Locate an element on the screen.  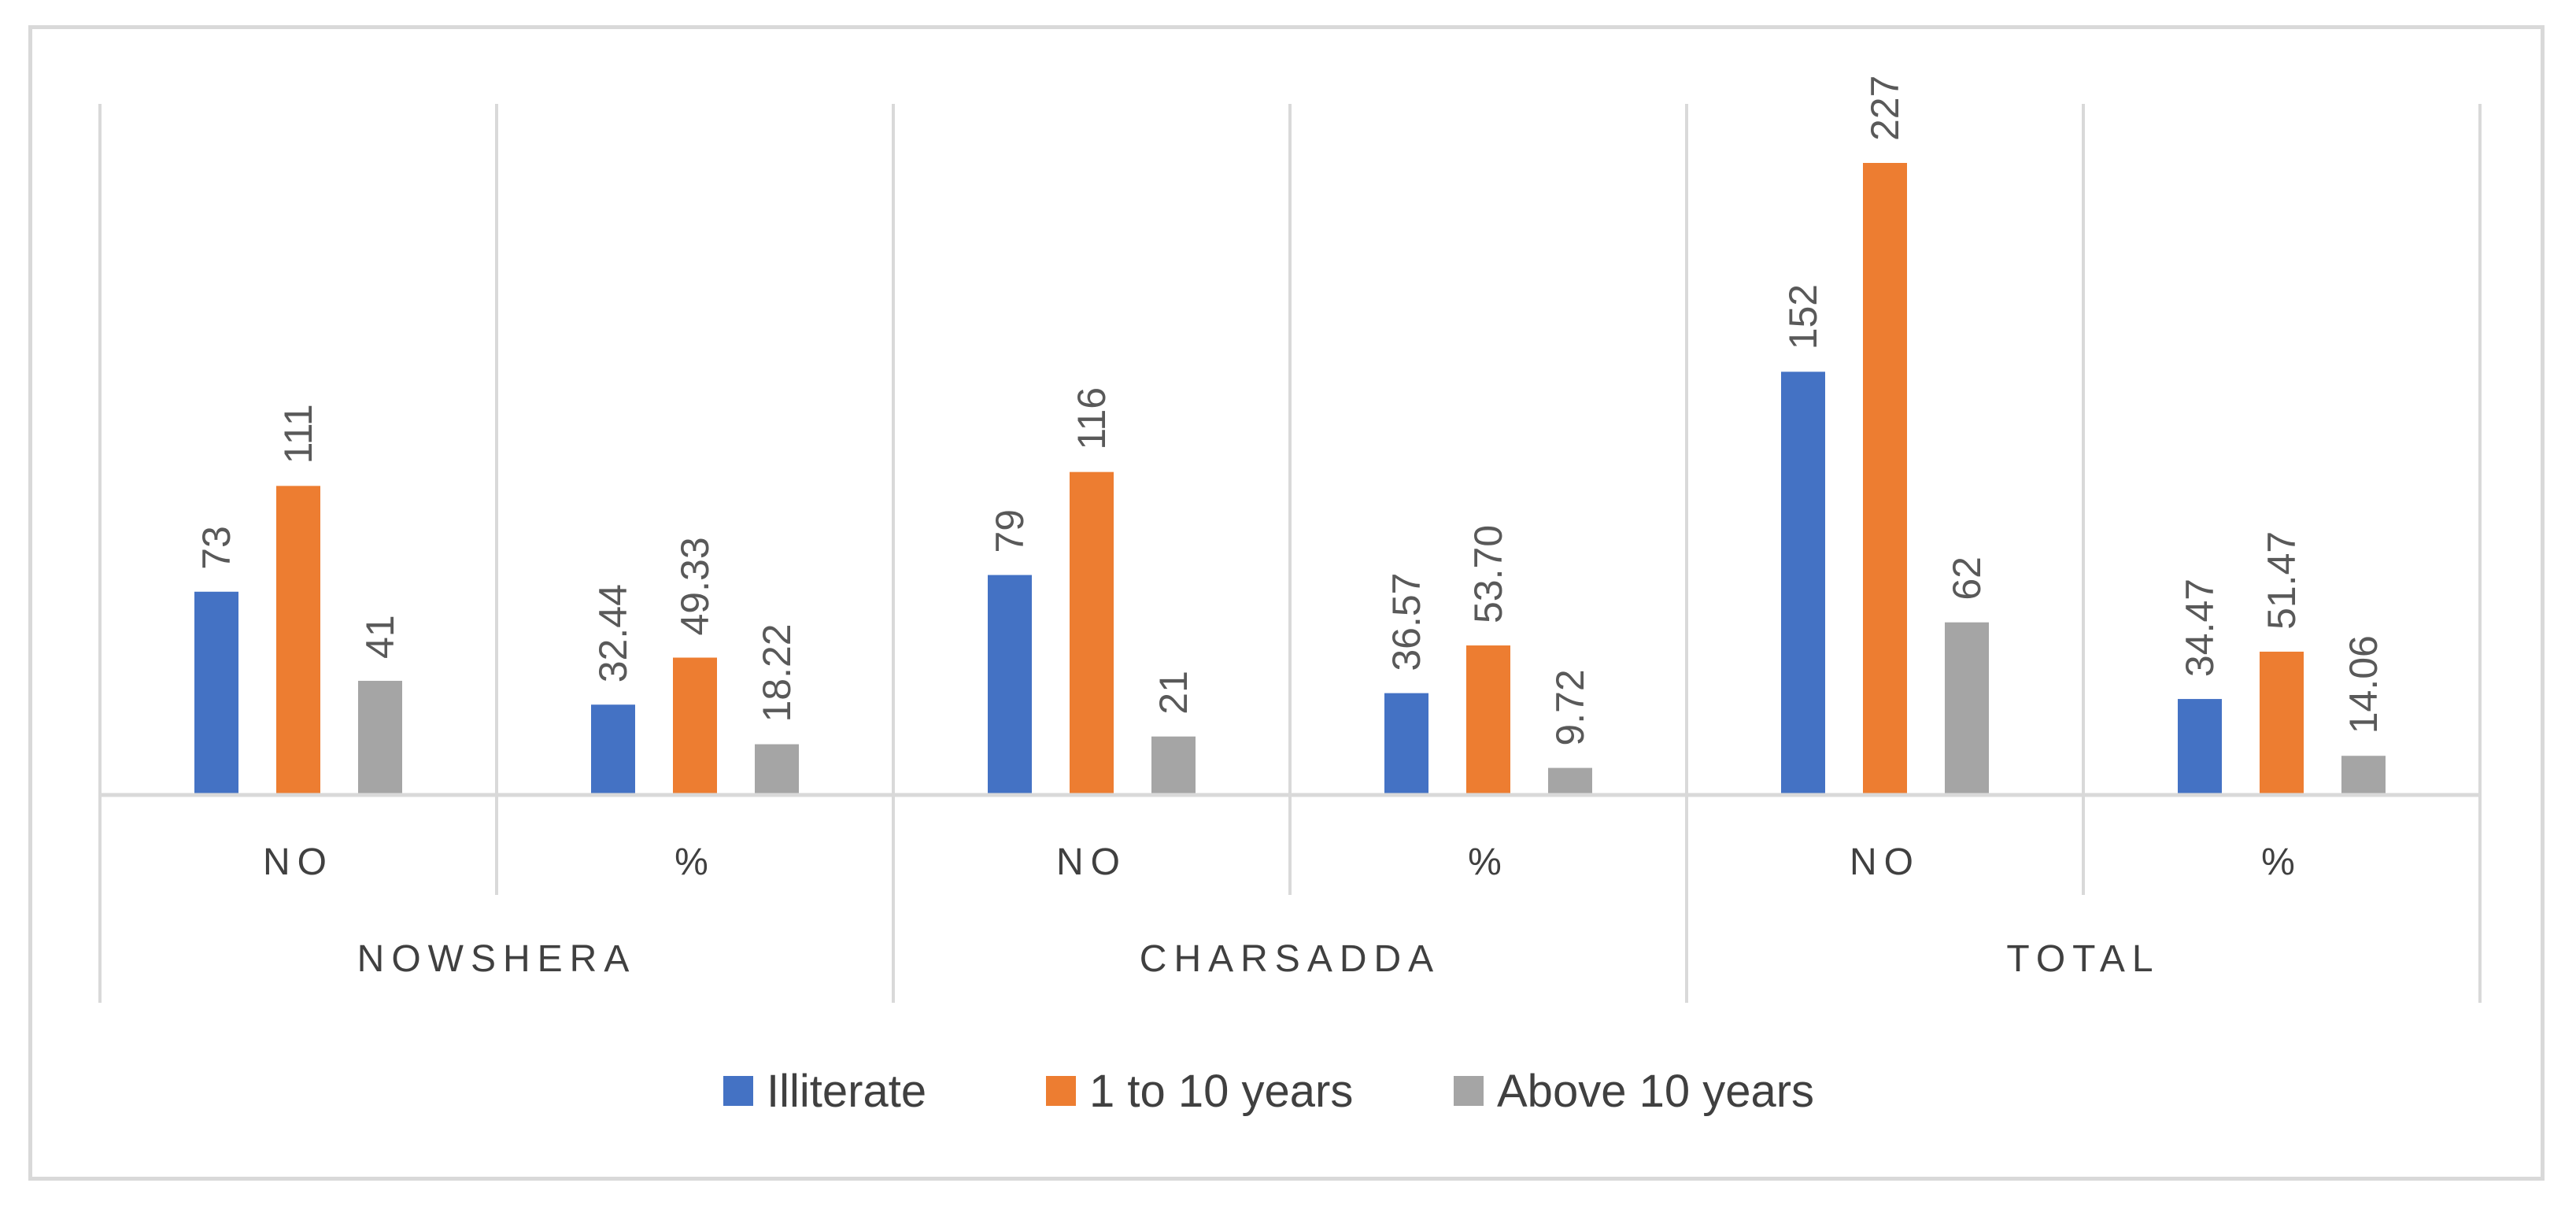
data-label: 21 is located at coordinates (1173, 693).